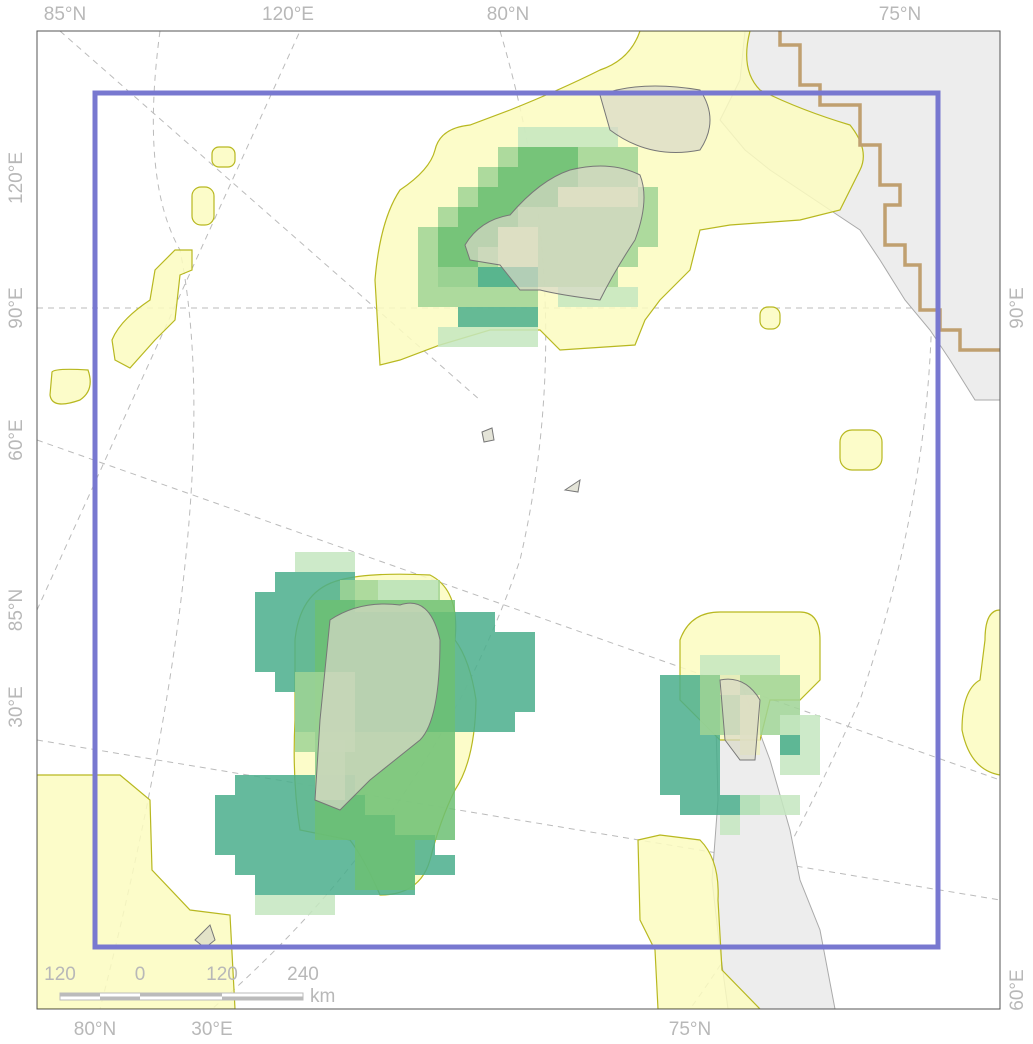 The width and height of the screenshot is (1033, 1044). Describe the element at coordinates (303, 974) in the screenshot. I see `scale-label: 240` at that location.